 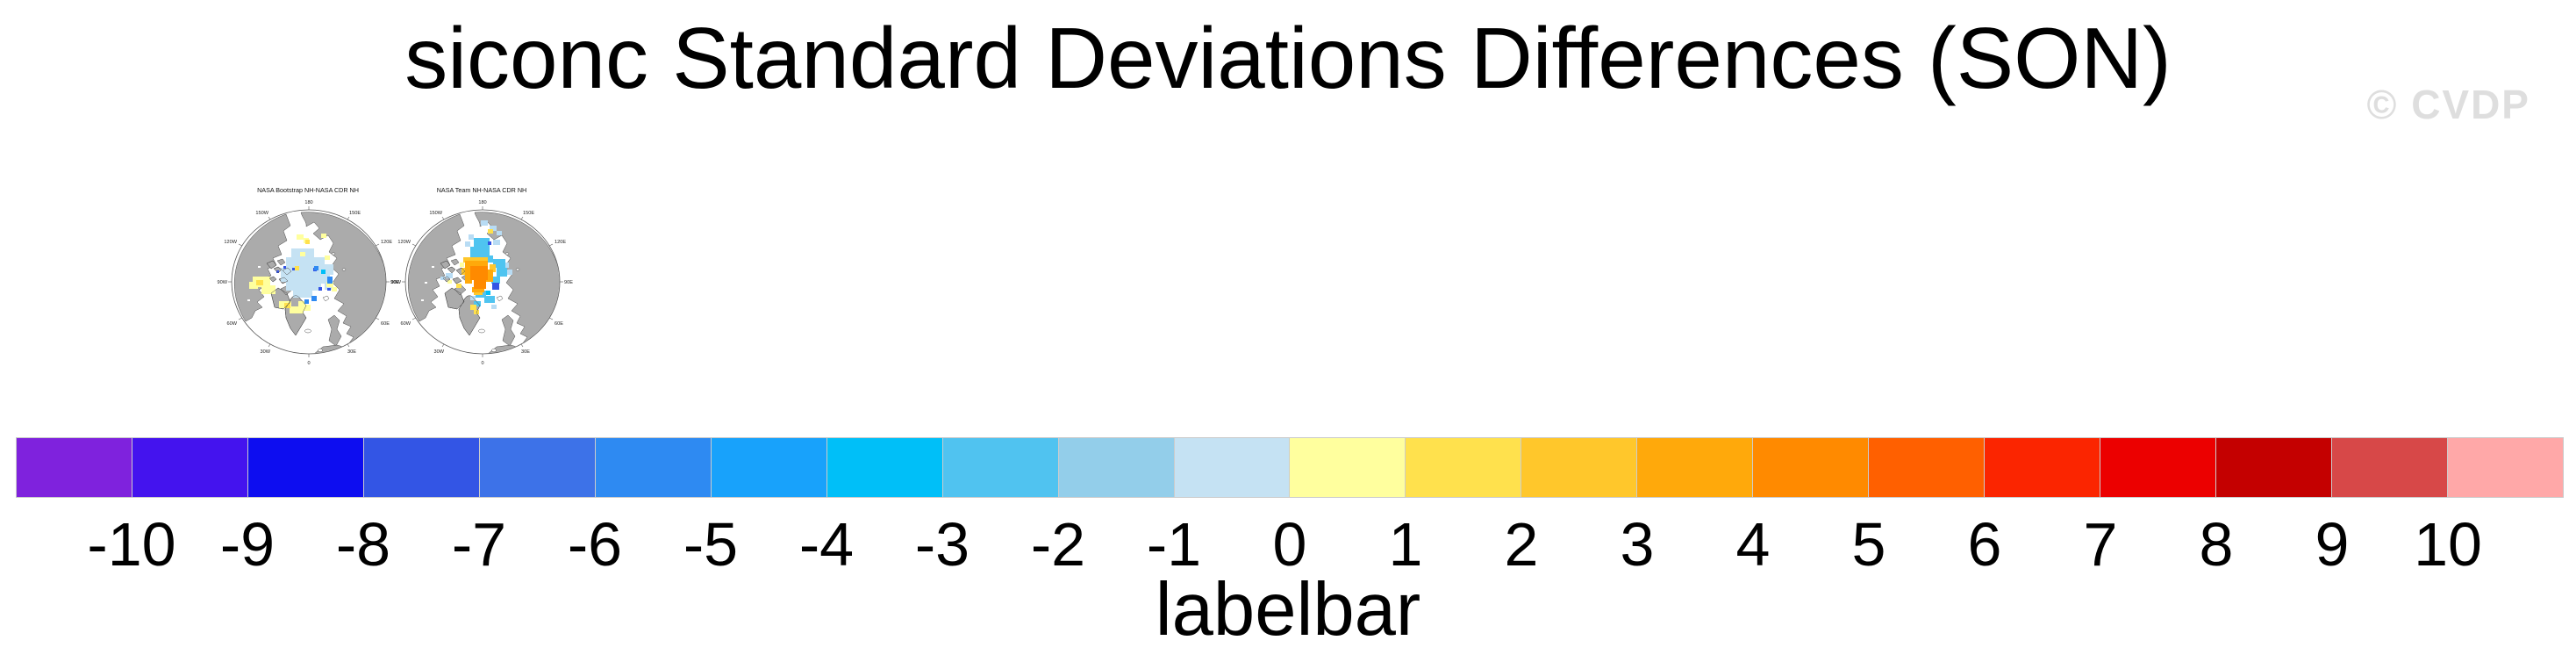 I want to click on colorbar-tick-label: -5, so click(x=711, y=544).